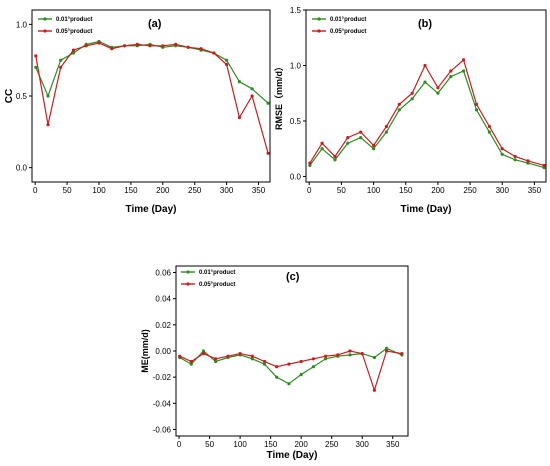 This screenshot has height=466, width=550. I want to click on panel-a-x-tick-label-2: 100, so click(99, 190).